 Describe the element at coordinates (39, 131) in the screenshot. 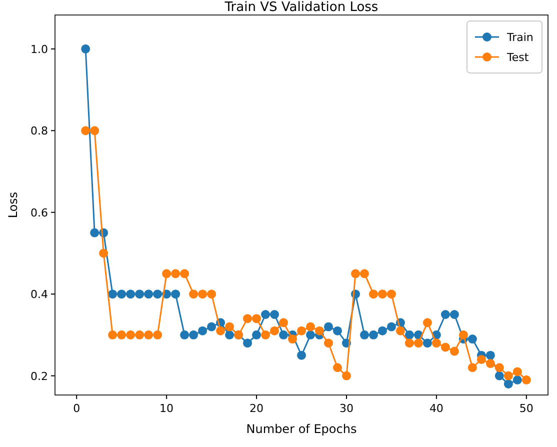

I see `y-tick-label: 0.8` at that location.